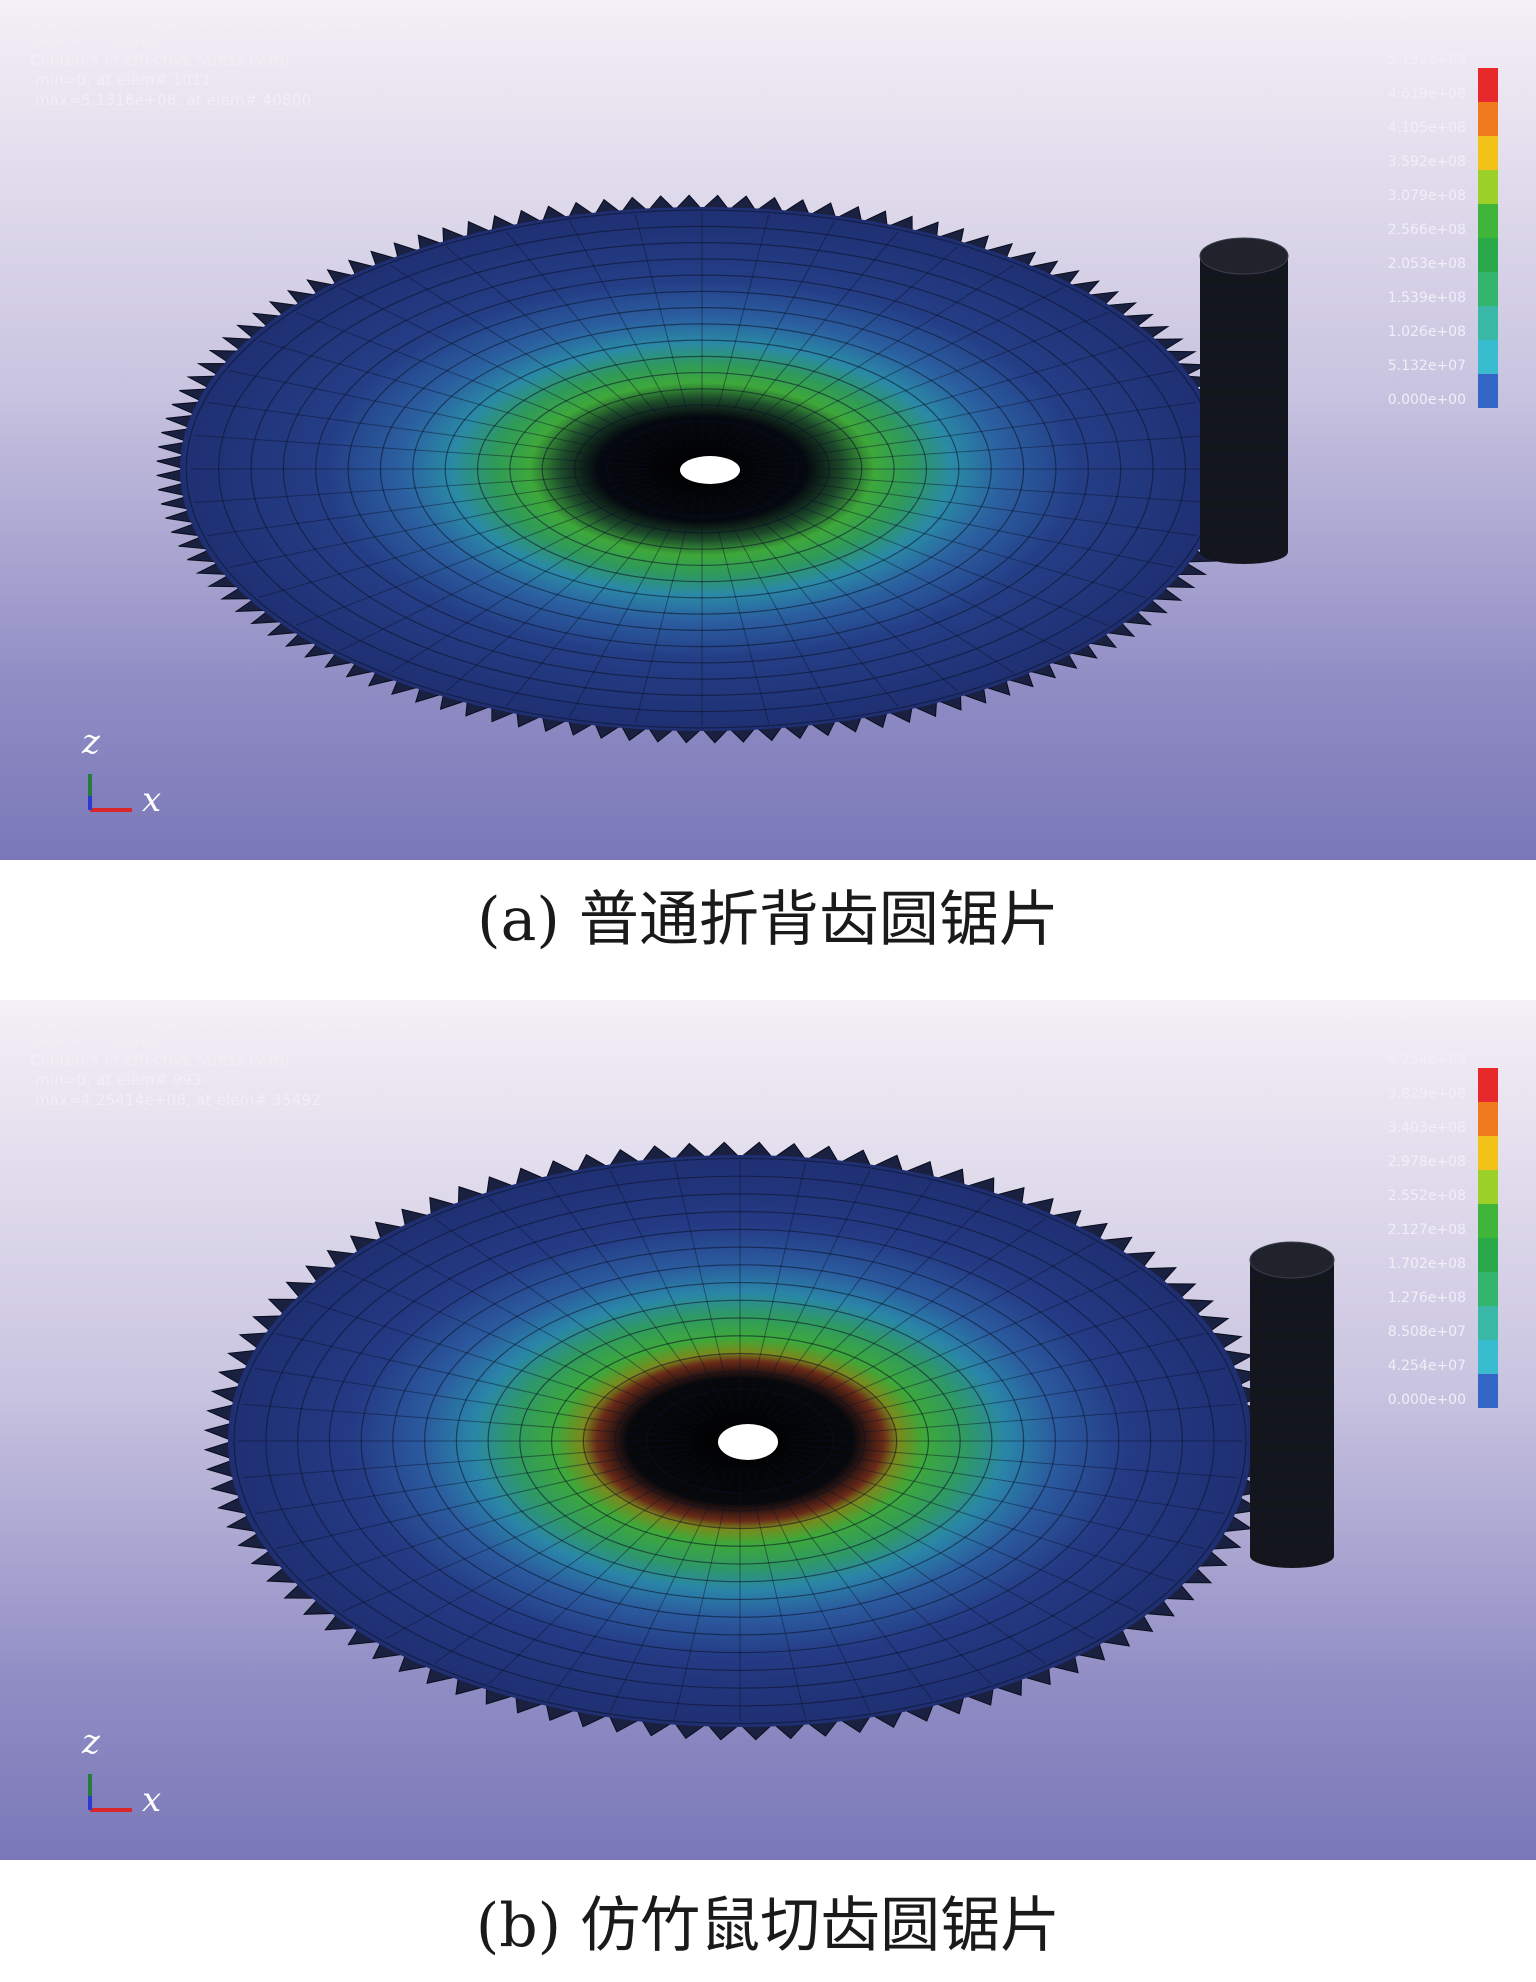  I want to click on axis-z-label-b: z, so click(91, 1742).